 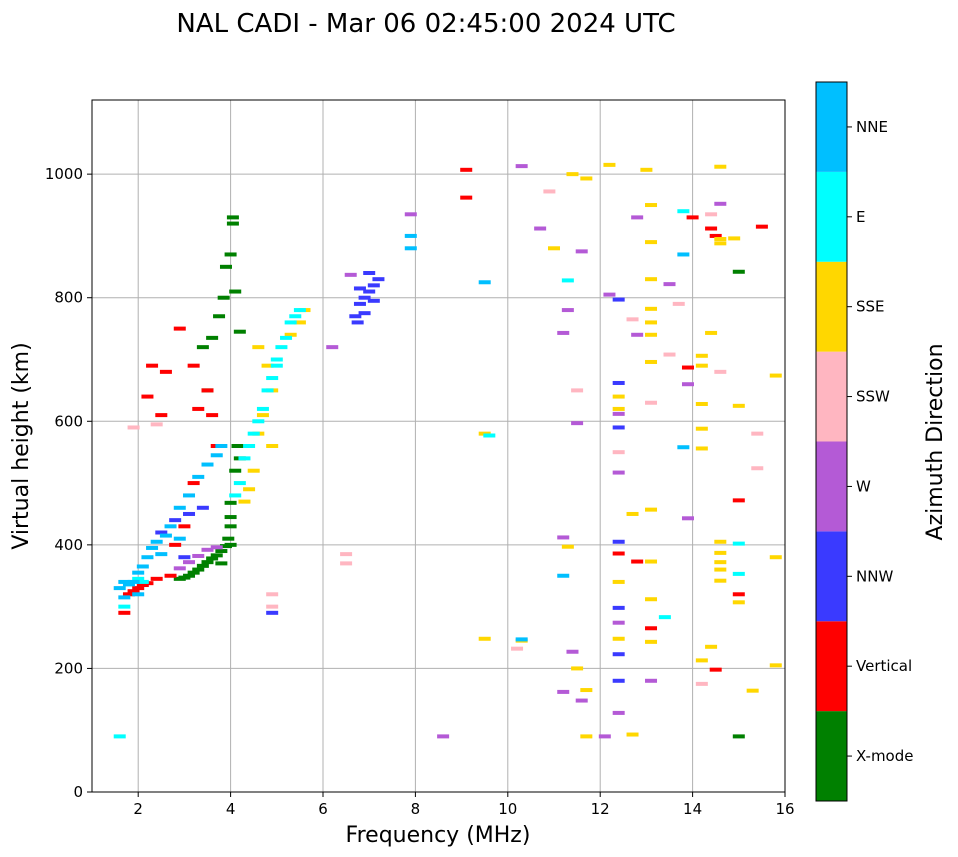 What do you see at coordinates (784, 809) in the screenshot?
I see `x-tick-label: 16` at bounding box center [784, 809].